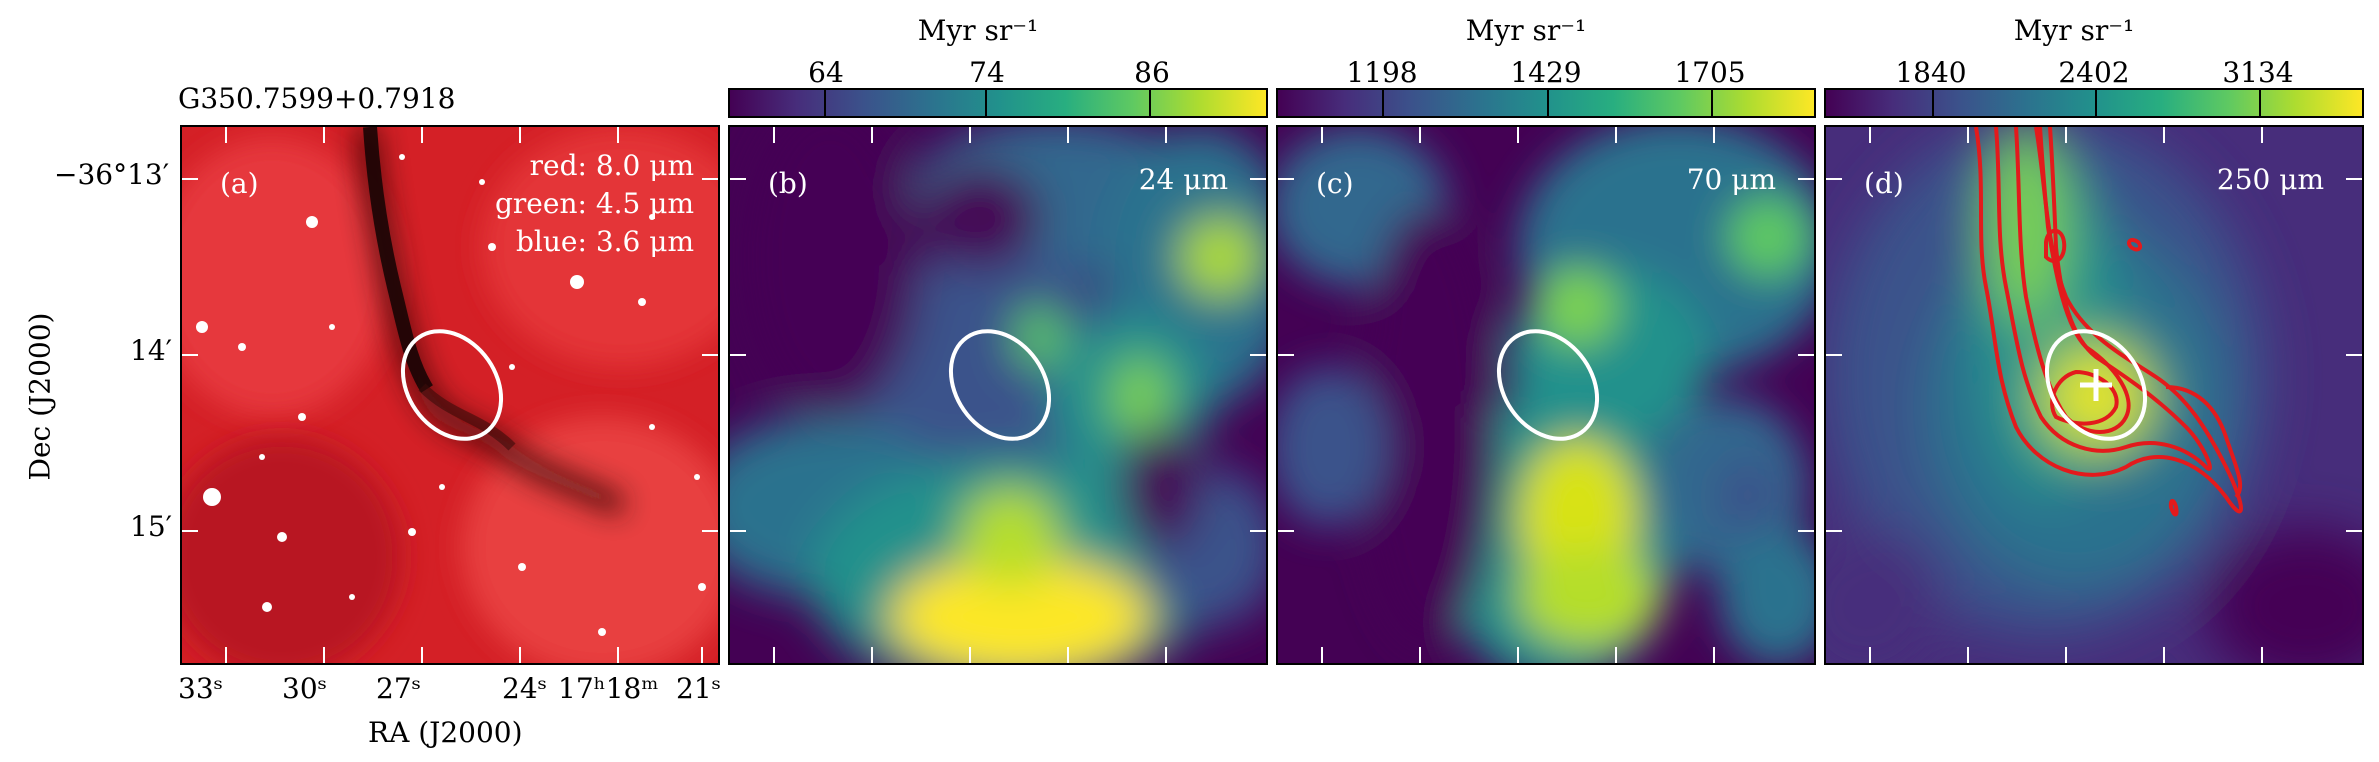 The image size is (2379, 762). I want to click on colorbar-d-unit: Myr sr⁻¹, so click(2074, 30).